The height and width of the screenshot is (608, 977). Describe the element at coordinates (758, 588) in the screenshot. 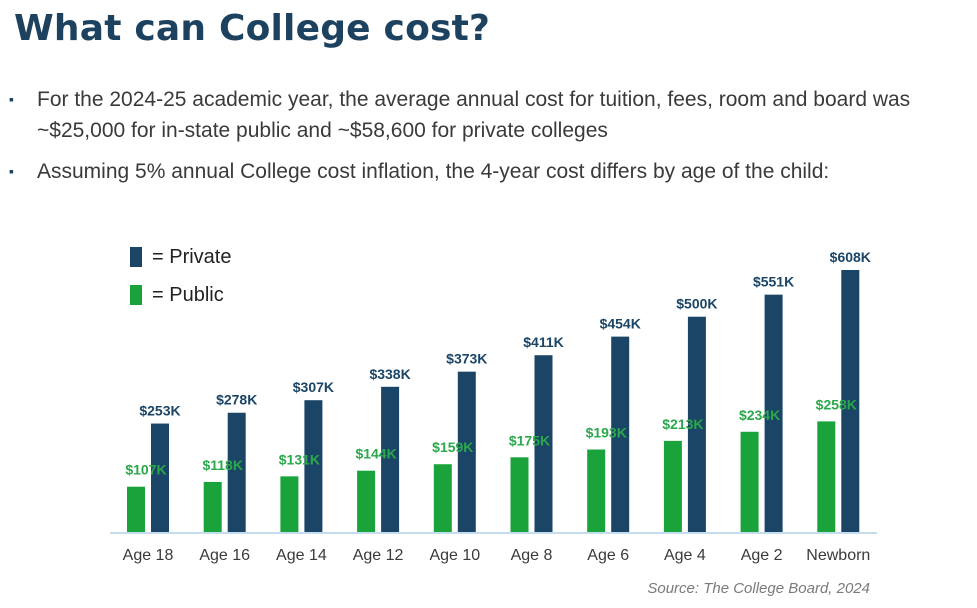

I see `source-note: Source: The College Board, 2024` at that location.